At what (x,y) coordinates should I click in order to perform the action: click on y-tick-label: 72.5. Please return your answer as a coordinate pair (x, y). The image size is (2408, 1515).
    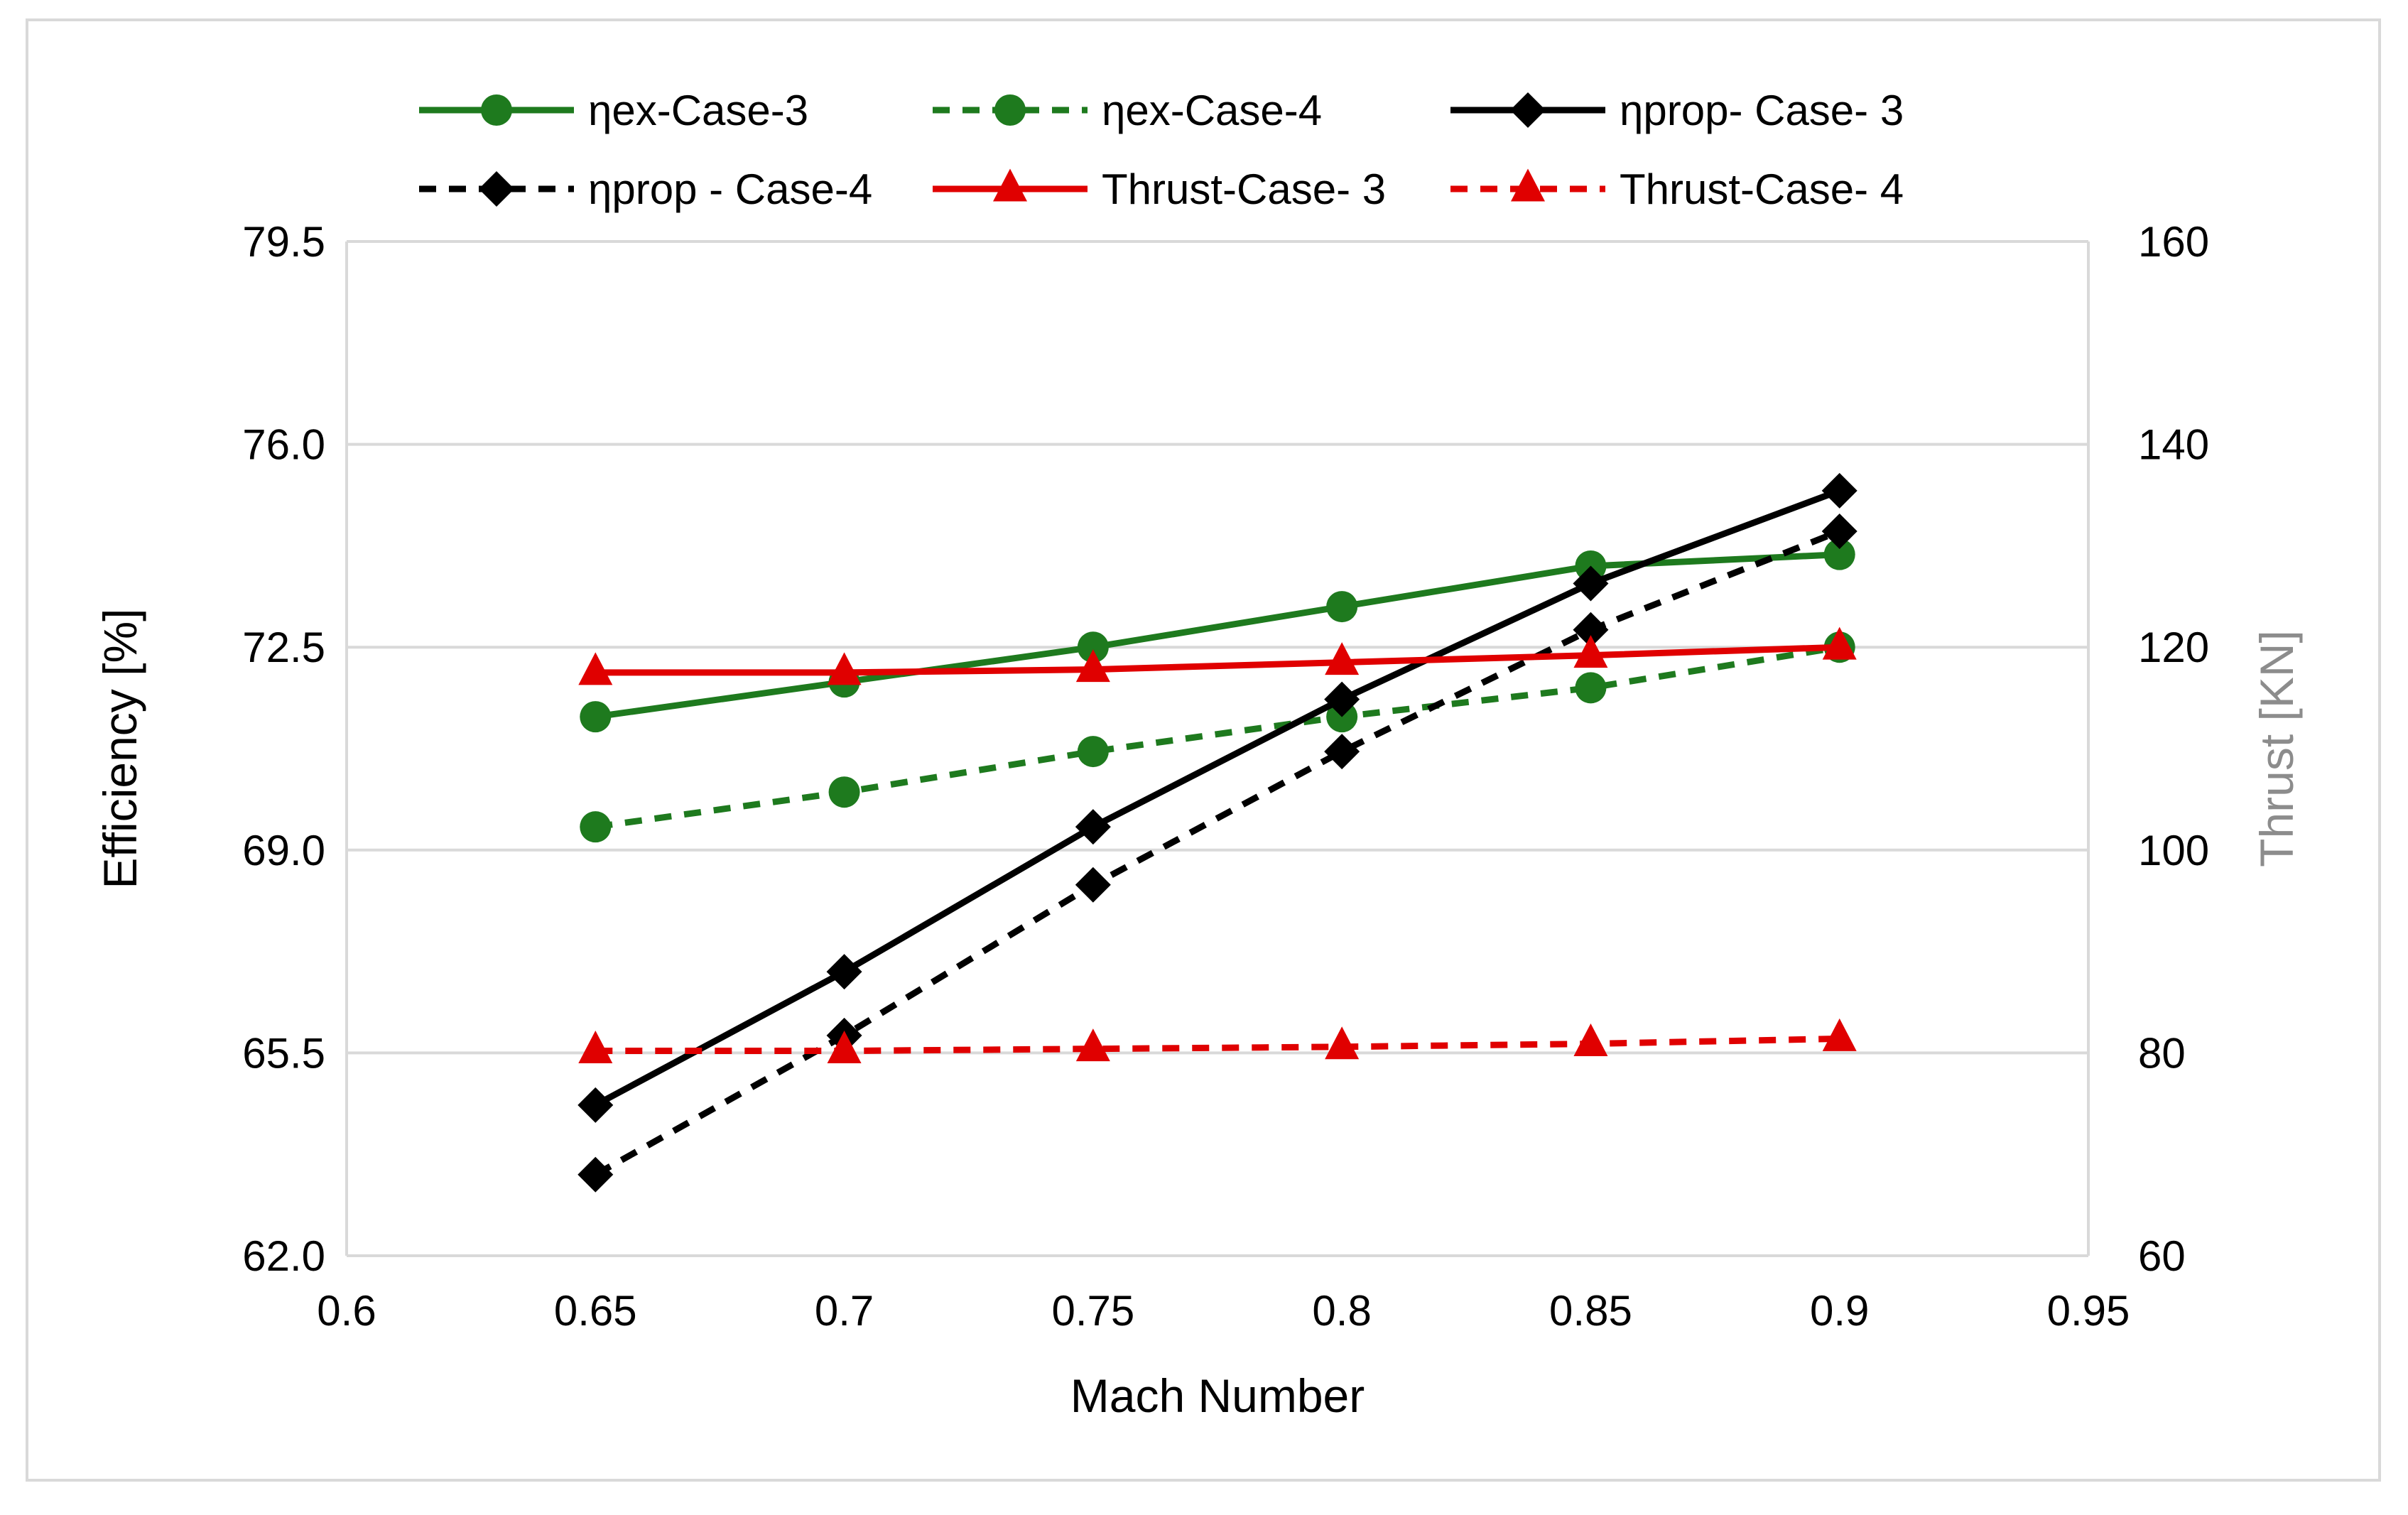
    Looking at the image, I should click on (283, 647).